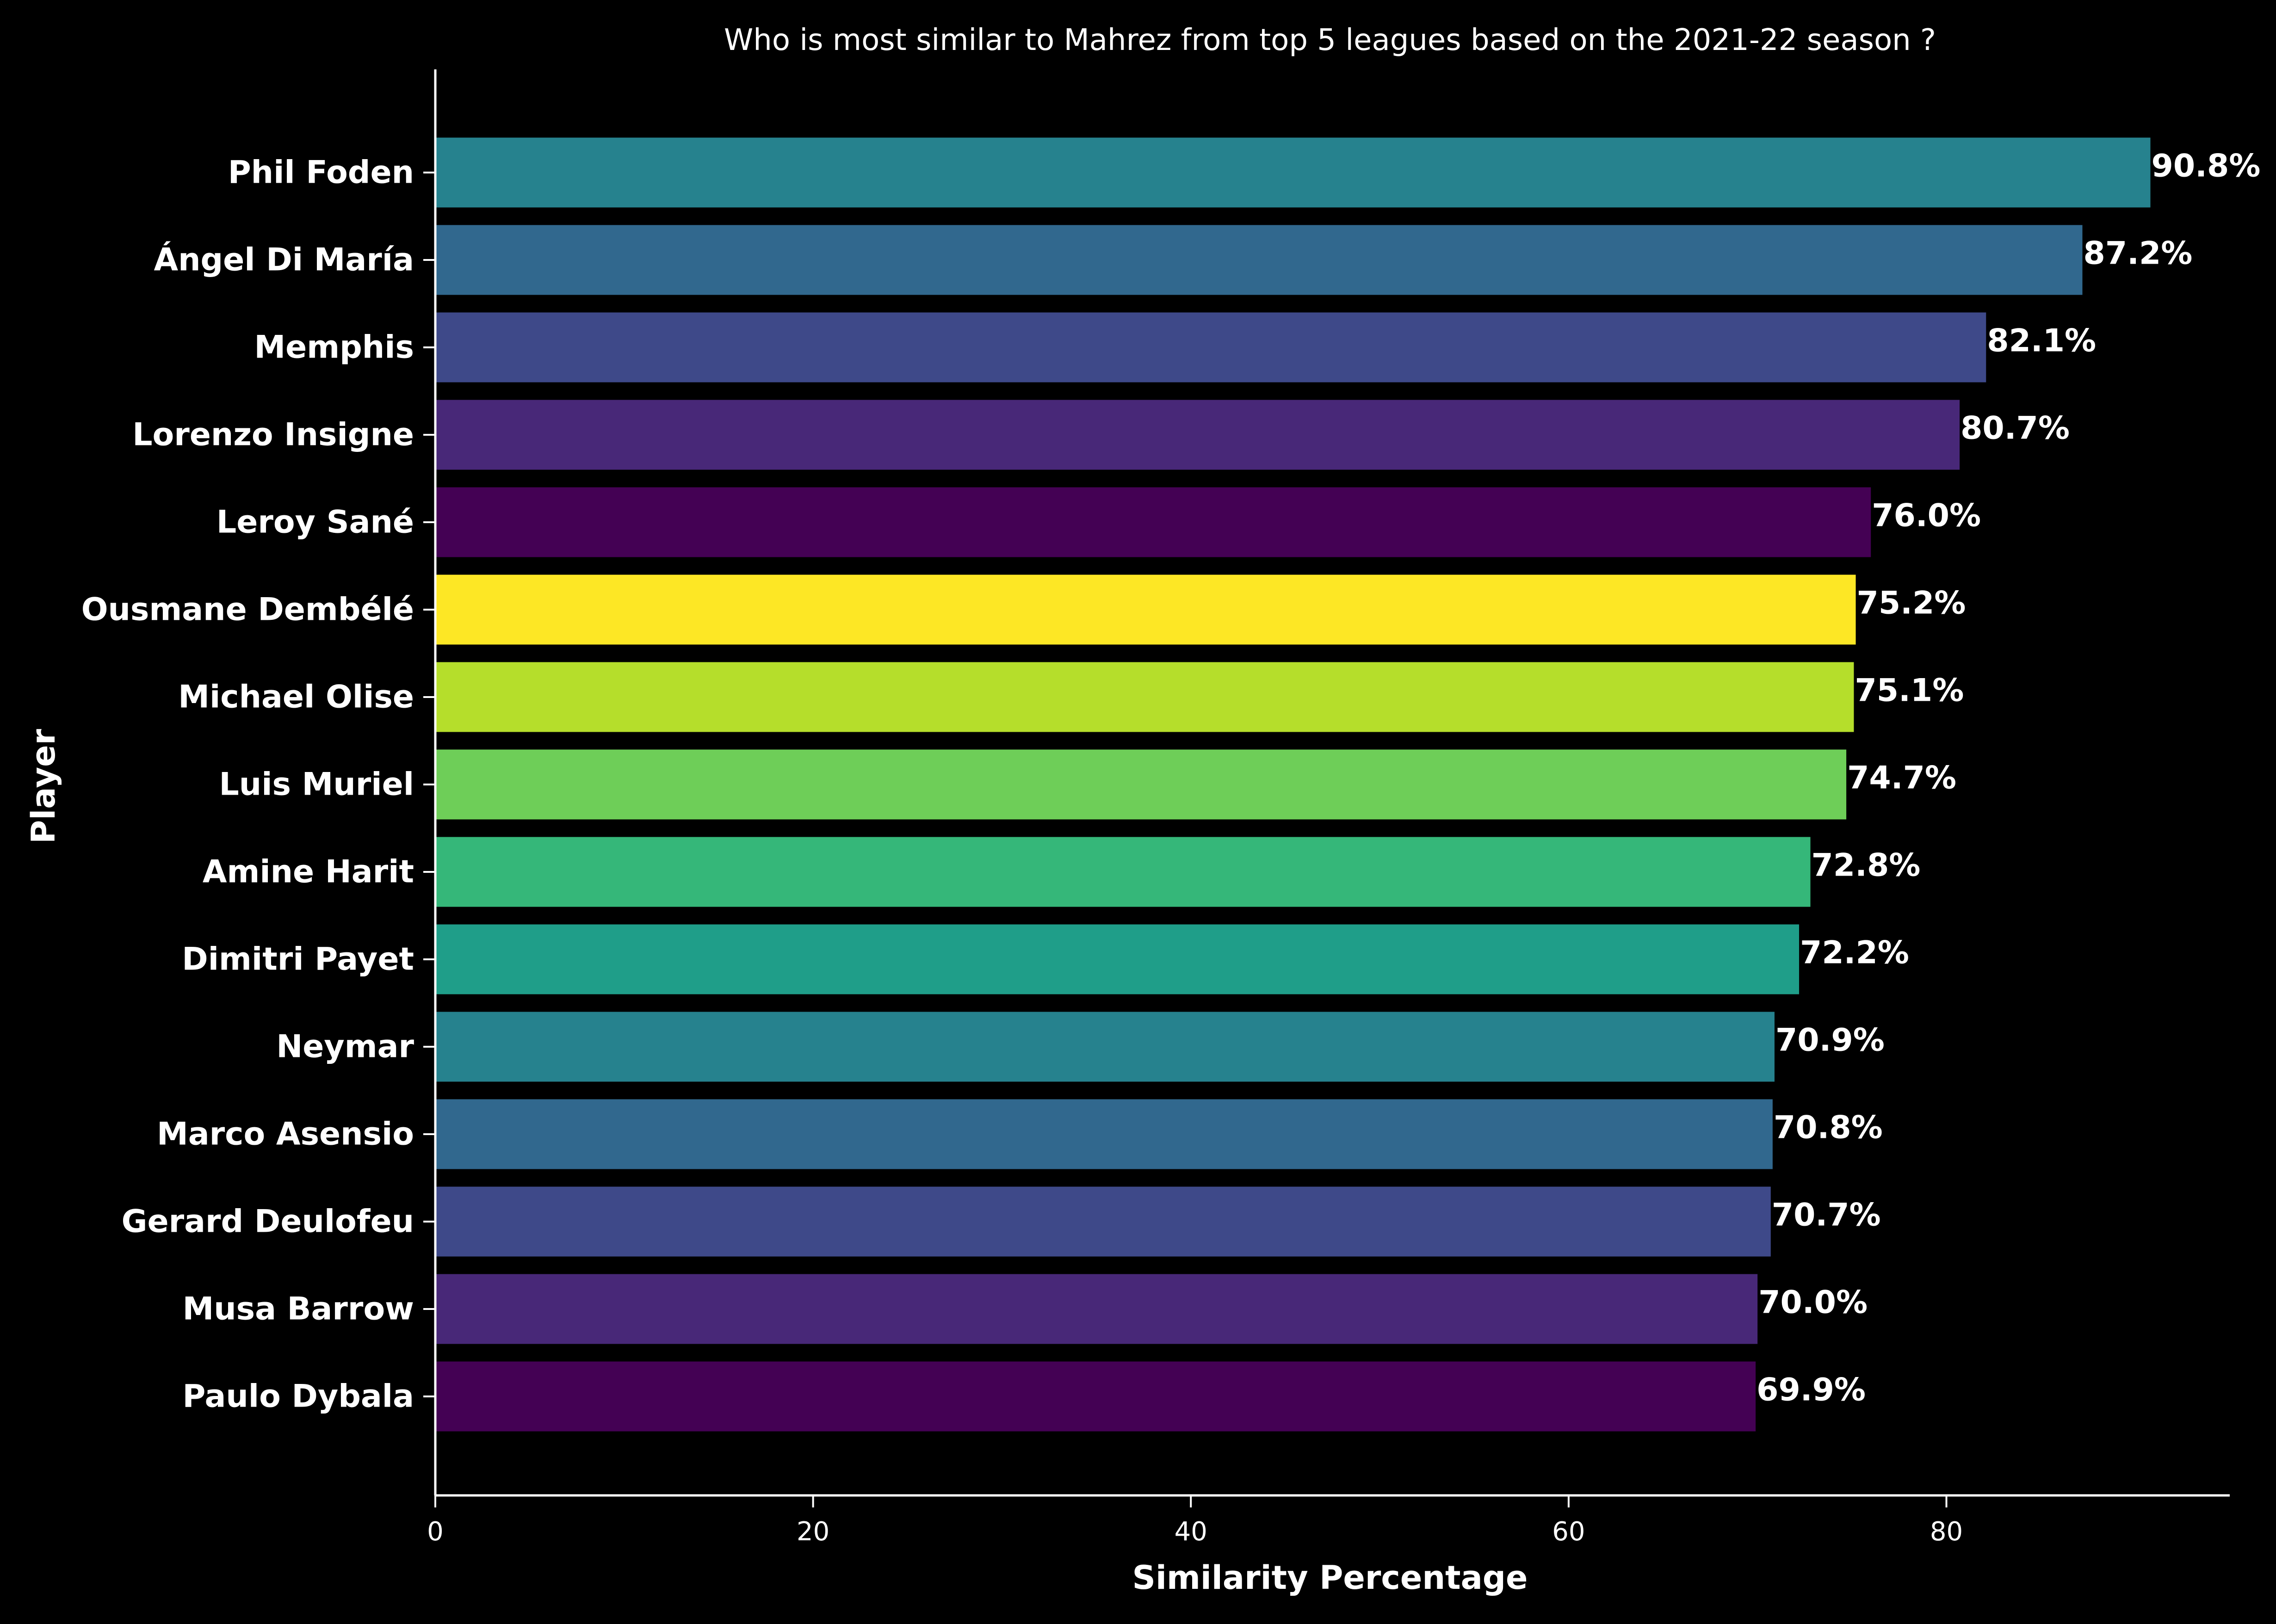 Image resolution: width=2276 pixels, height=1624 pixels. I want to click on y-axis-label: Player, so click(44, 786).